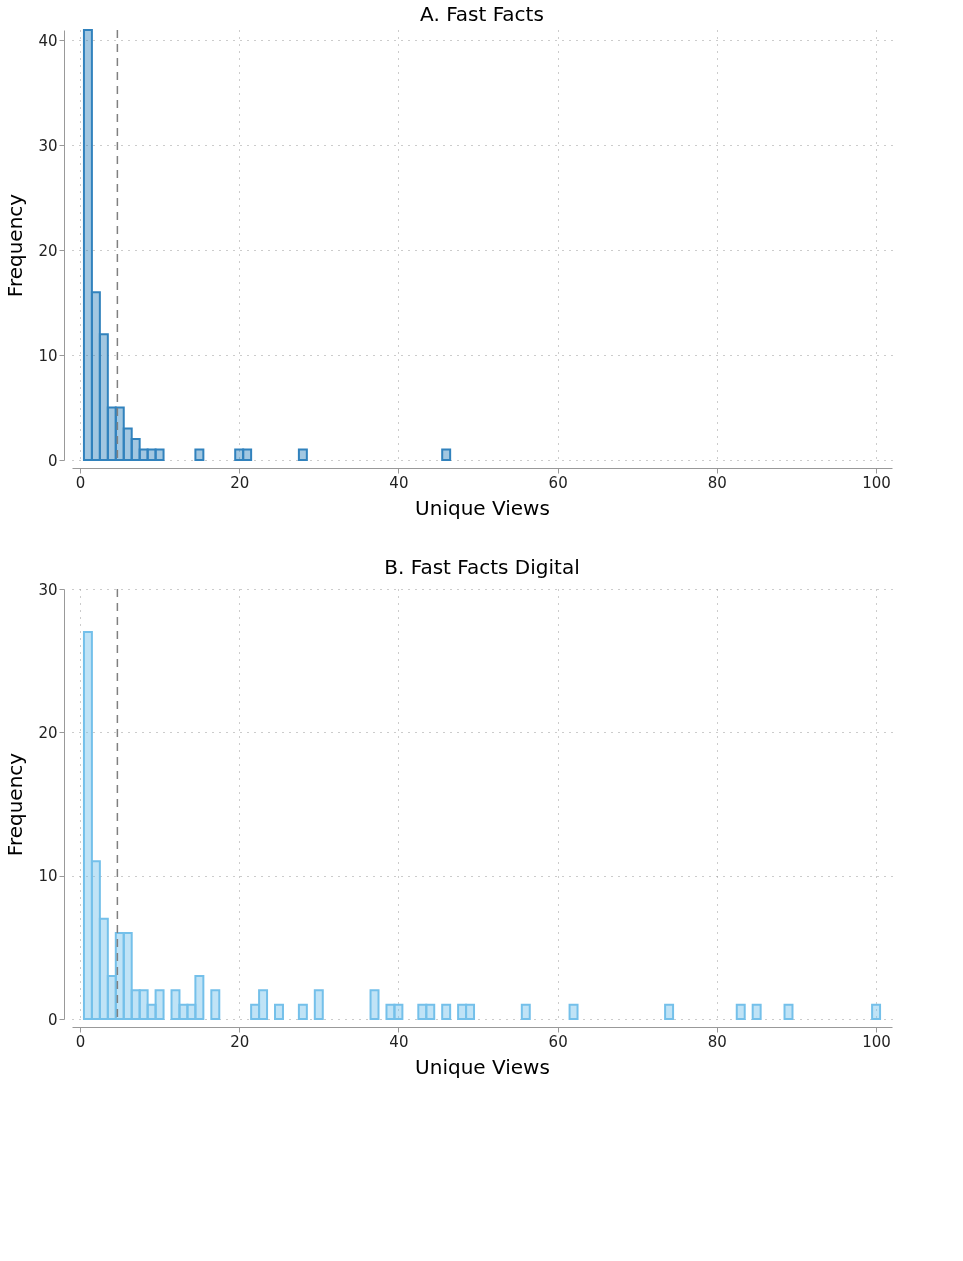 The height and width of the screenshot is (1261, 963). Describe the element at coordinates (482, 567) in the screenshot. I see `chart-title: B. Fast Facts Digital` at that location.